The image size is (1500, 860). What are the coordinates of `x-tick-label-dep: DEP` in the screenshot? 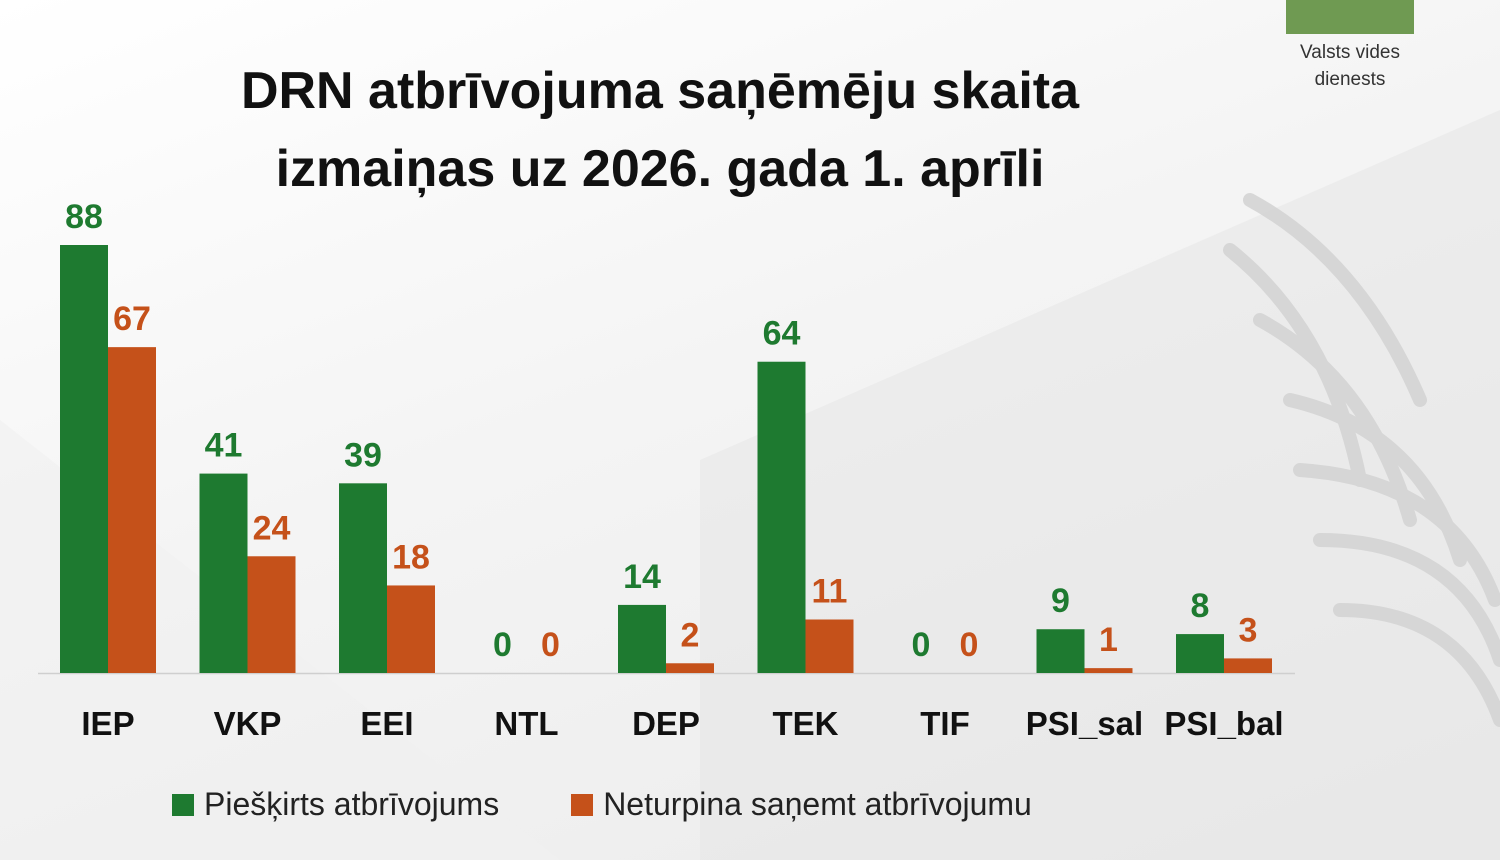 It's located at (666, 723).